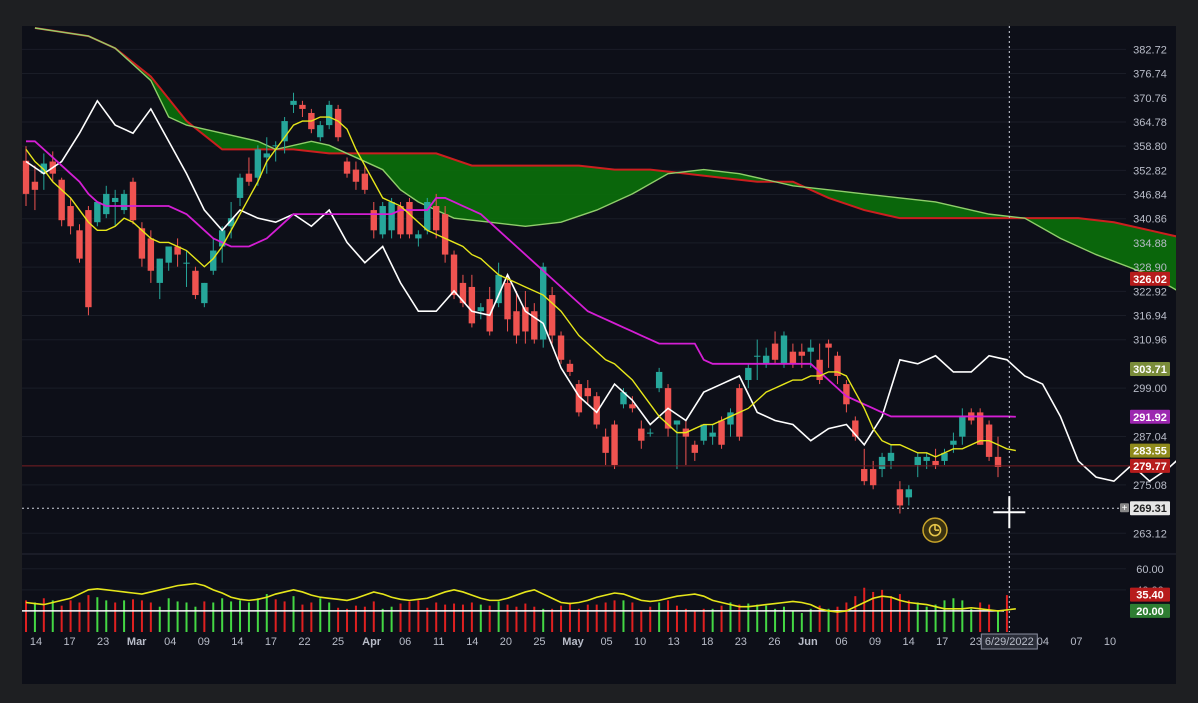 This screenshot has width=1198, height=703. I want to click on price-badge: 283.55, so click(1150, 452).